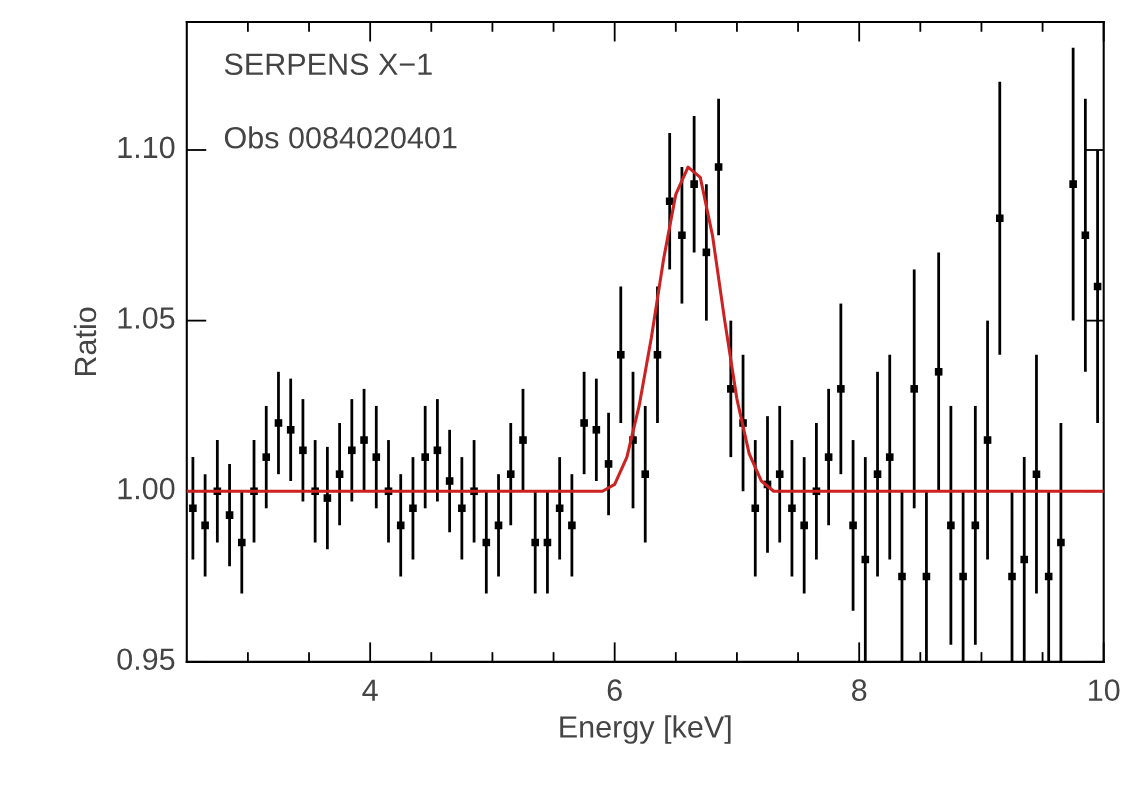 The image size is (1132, 787). I want to click on y-tick-label: 0.95, so click(146, 659).